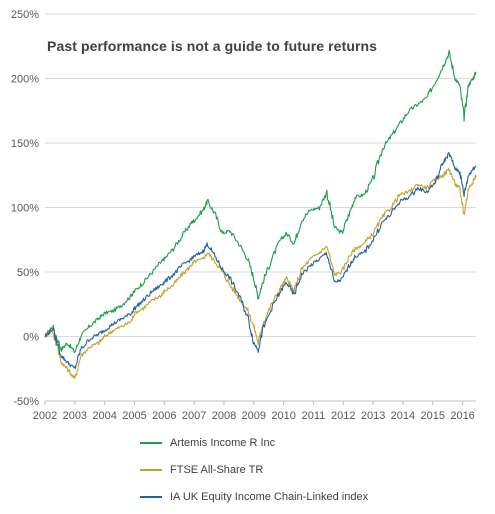 This screenshot has width=495, height=514. Describe the element at coordinates (45, 416) in the screenshot. I see `x-tick-label: 2002` at that location.